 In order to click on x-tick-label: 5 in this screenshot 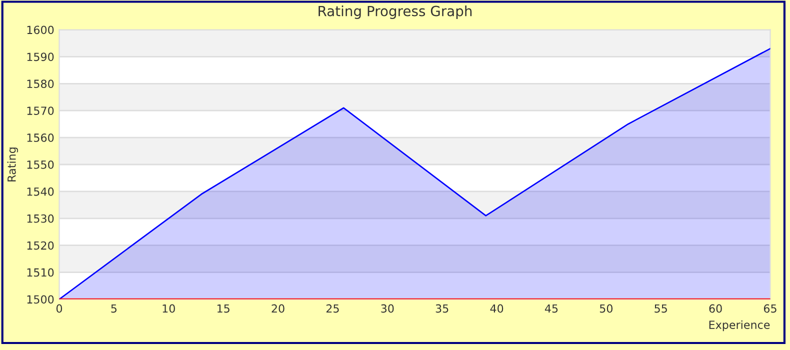, I will do `click(114, 308)`.